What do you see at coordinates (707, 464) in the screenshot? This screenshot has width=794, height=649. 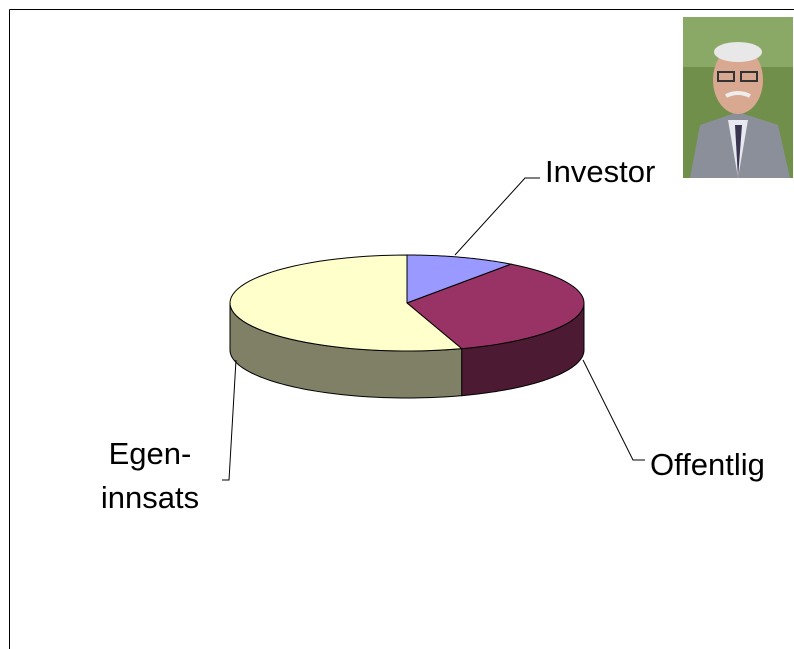 I see `label-offentlig: Offentlig` at bounding box center [707, 464].